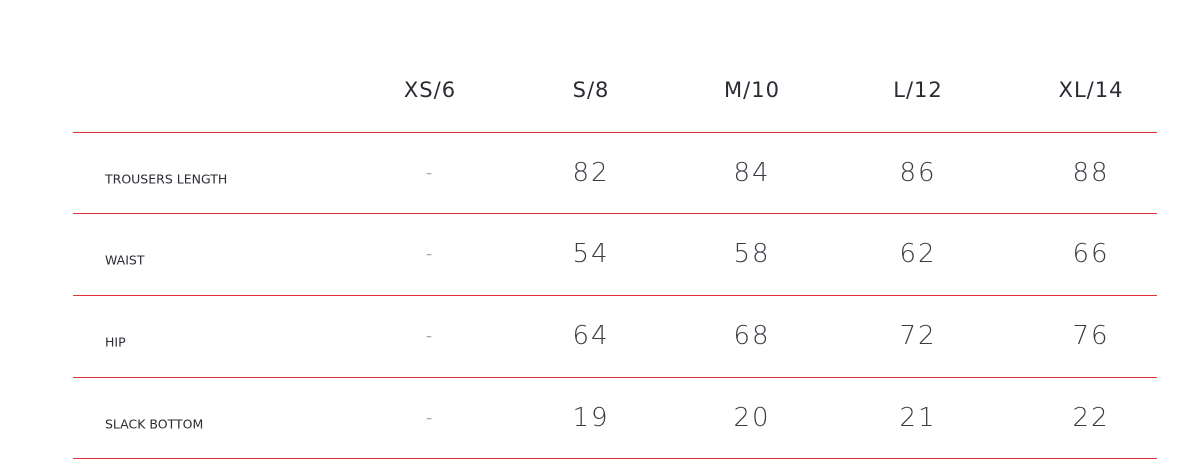 The width and height of the screenshot is (1200, 475). Describe the element at coordinates (591, 90) in the screenshot. I see `column-header: S/8` at that location.